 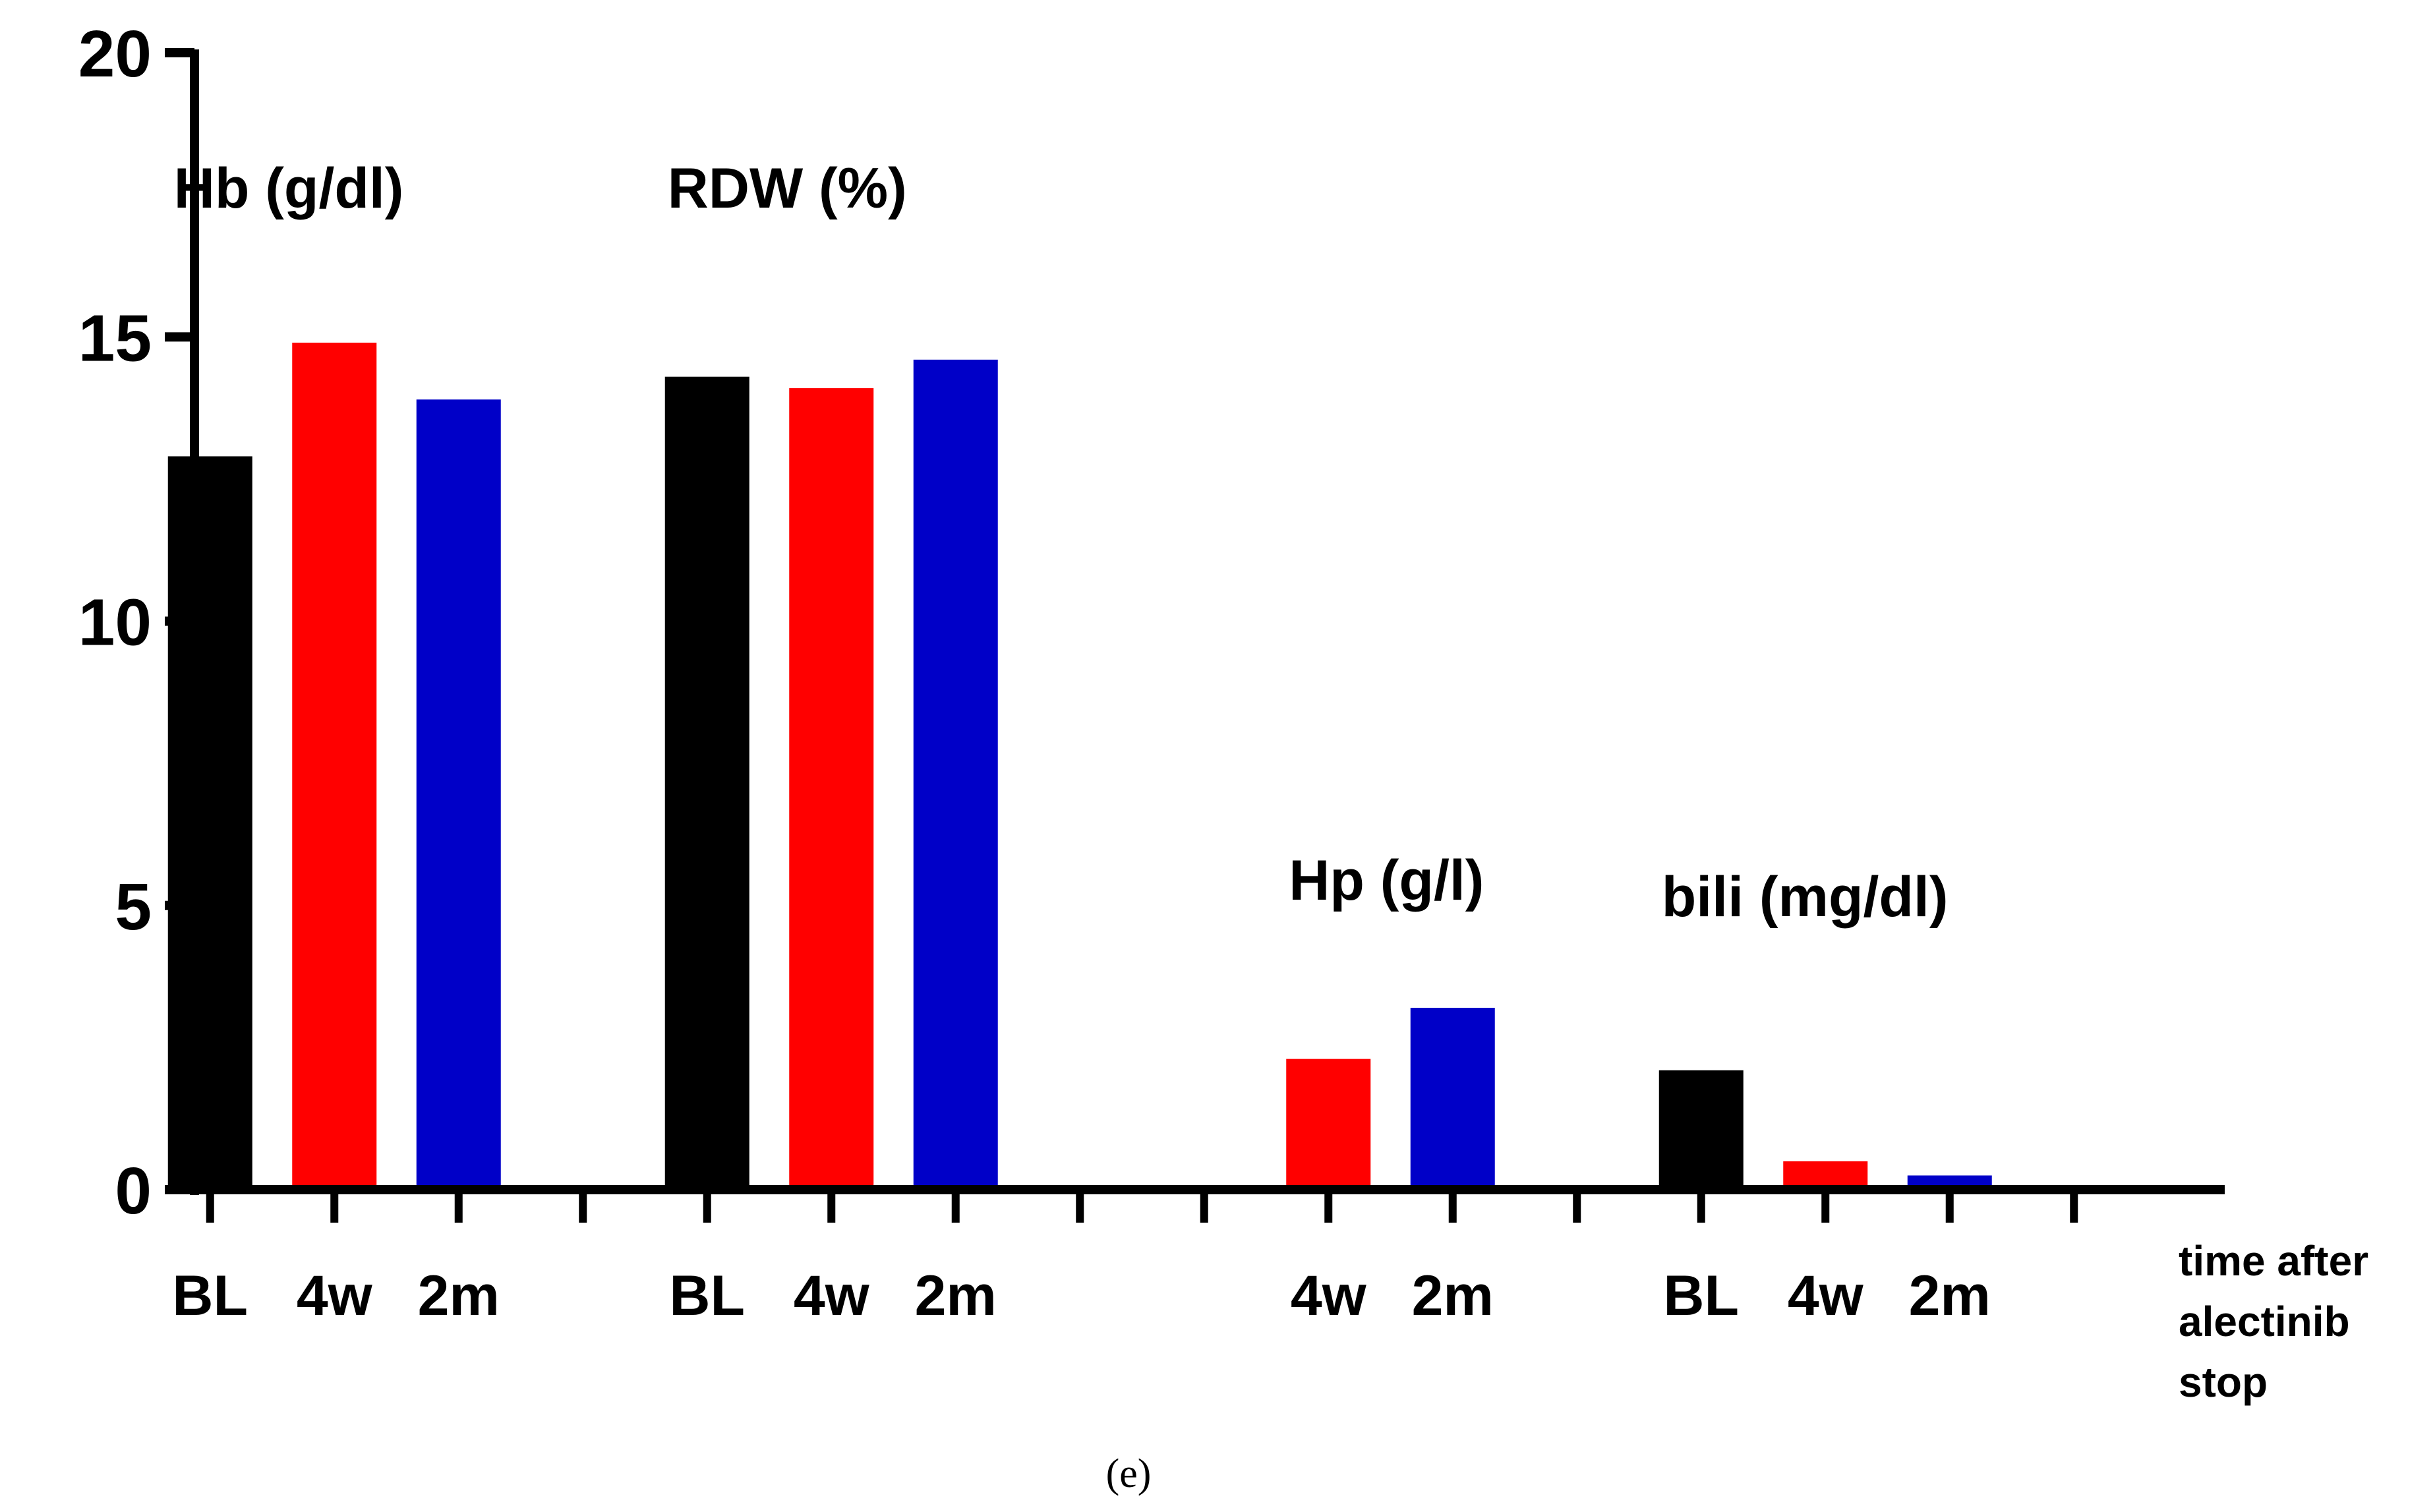 What do you see at coordinates (289, 188) in the screenshot?
I see `group-label-0: Hb (g/dl)` at bounding box center [289, 188].